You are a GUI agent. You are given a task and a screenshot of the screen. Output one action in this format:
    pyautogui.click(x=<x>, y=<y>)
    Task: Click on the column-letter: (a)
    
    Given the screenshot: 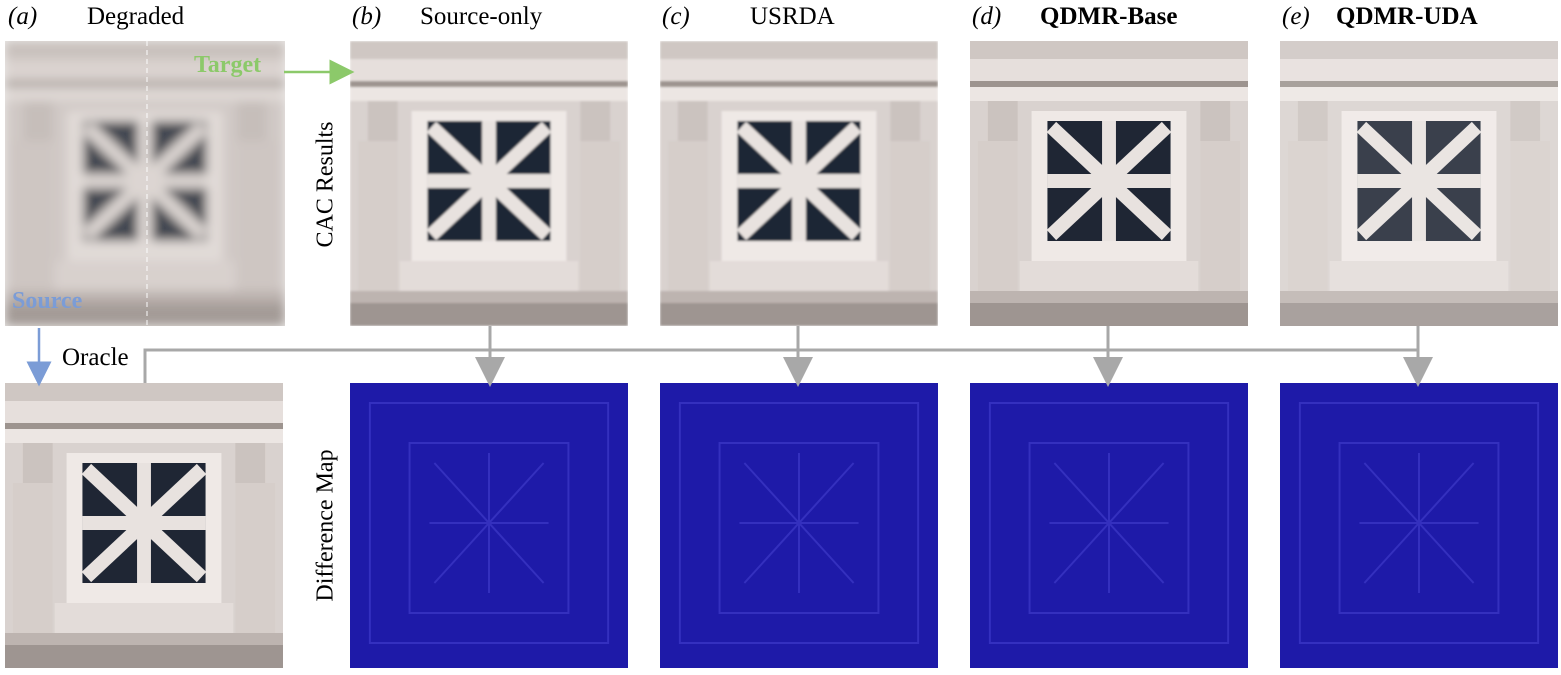 What is the action you would take?
    pyautogui.click(x=23, y=16)
    